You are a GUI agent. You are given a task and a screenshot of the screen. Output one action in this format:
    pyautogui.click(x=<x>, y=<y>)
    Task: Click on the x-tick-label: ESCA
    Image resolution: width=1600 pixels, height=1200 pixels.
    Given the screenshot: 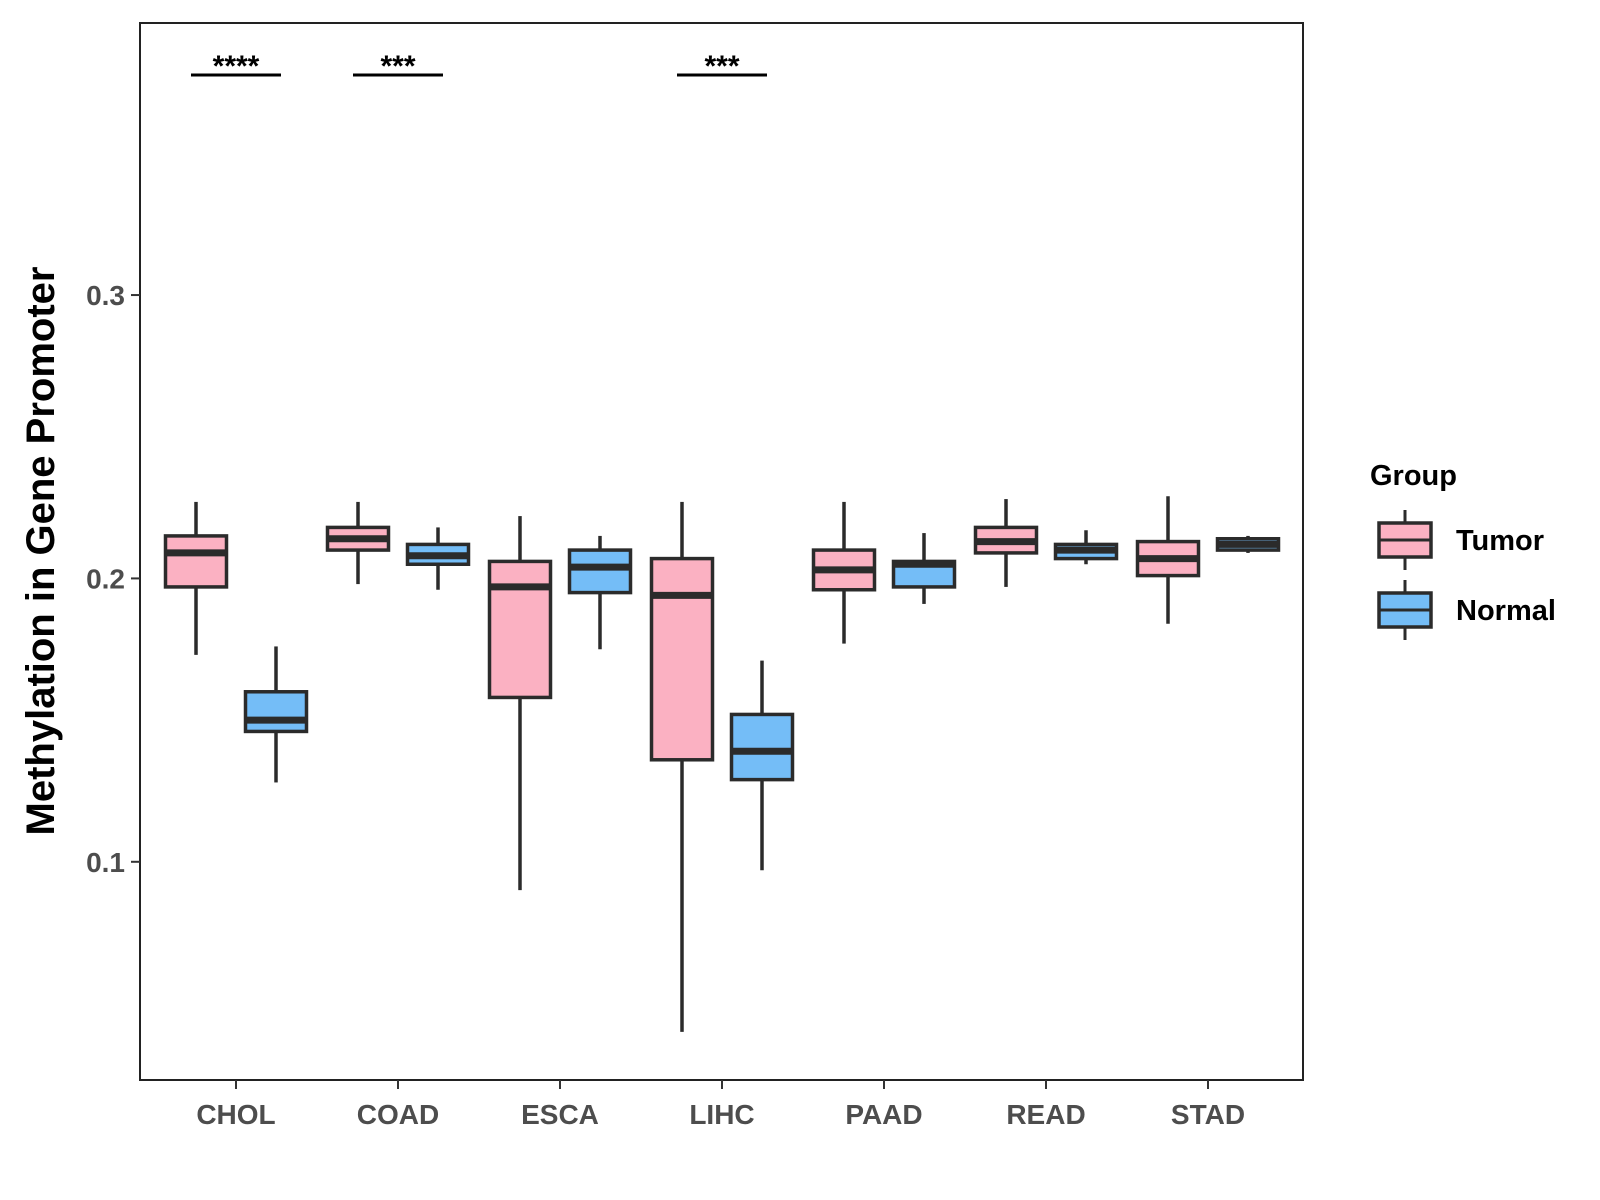 What is the action you would take?
    pyautogui.click(x=560, y=1114)
    